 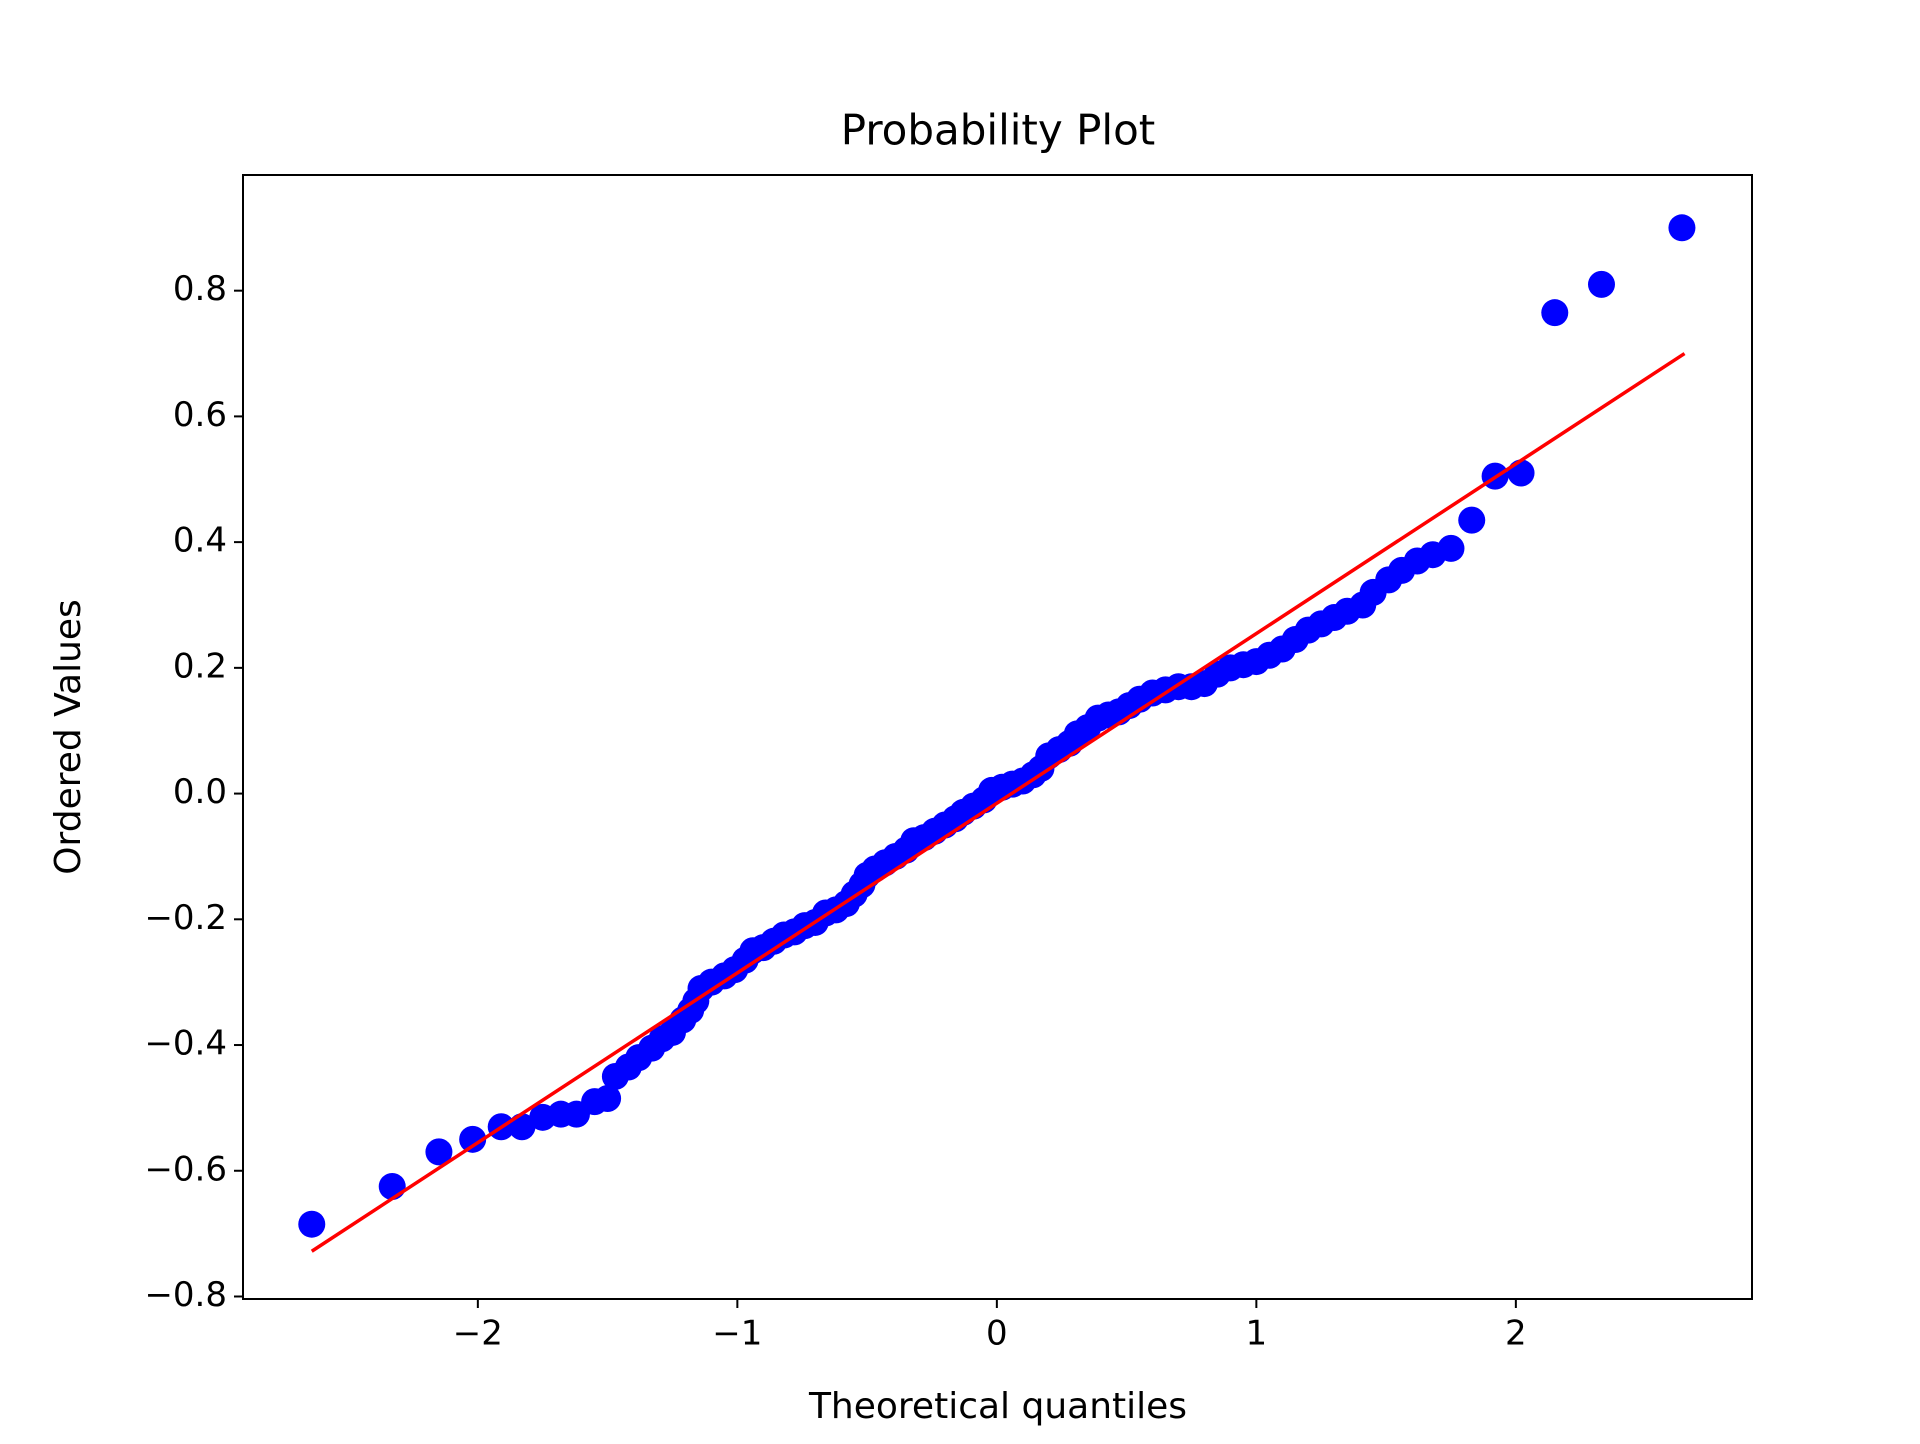 What do you see at coordinates (68, 737) in the screenshot?
I see `y-axis-label: Ordered Values` at bounding box center [68, 737].